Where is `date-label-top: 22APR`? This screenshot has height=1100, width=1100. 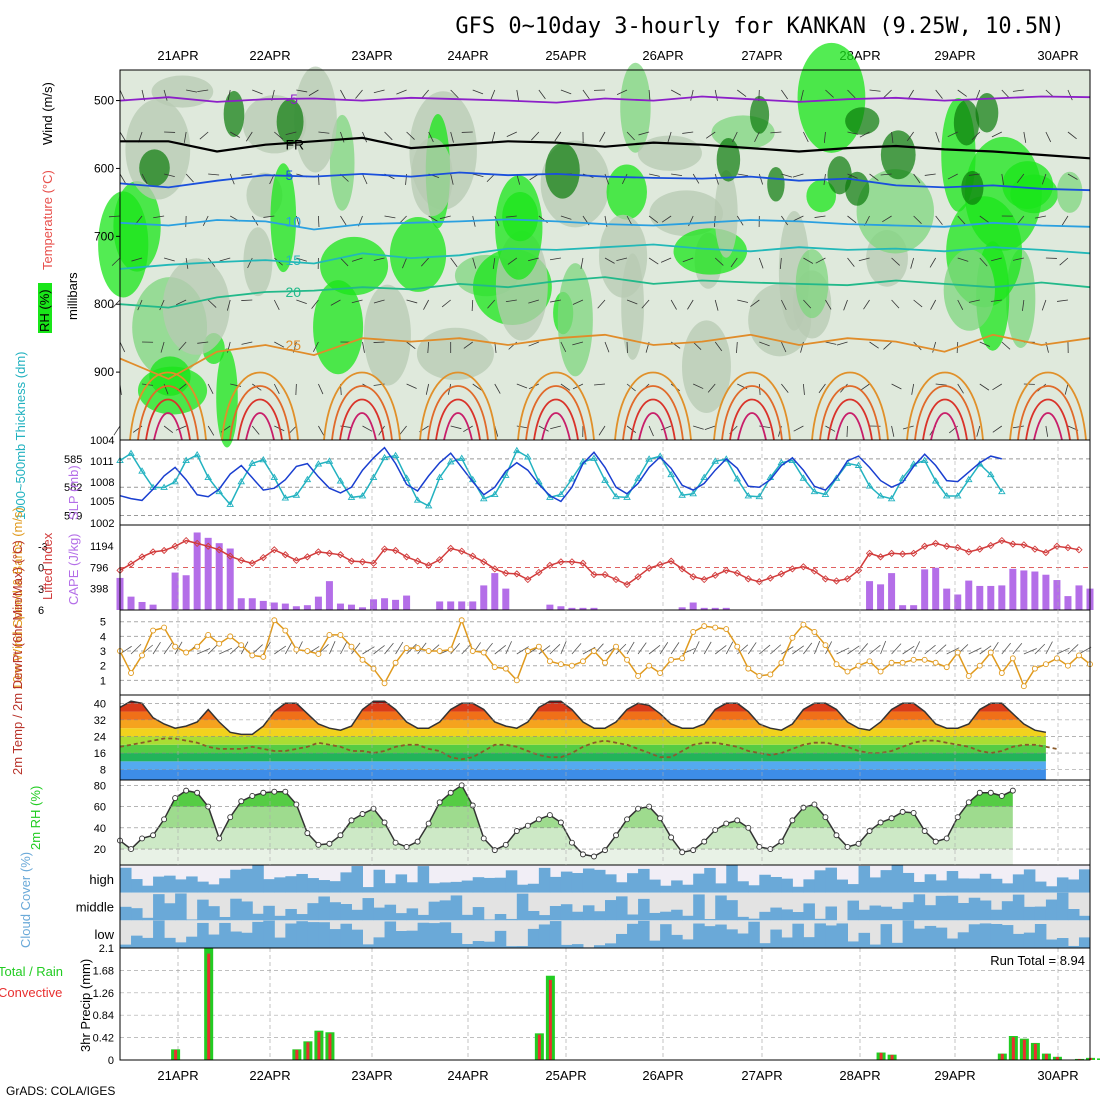 date-label-top: 22APR is located at coordinates (269, 55).